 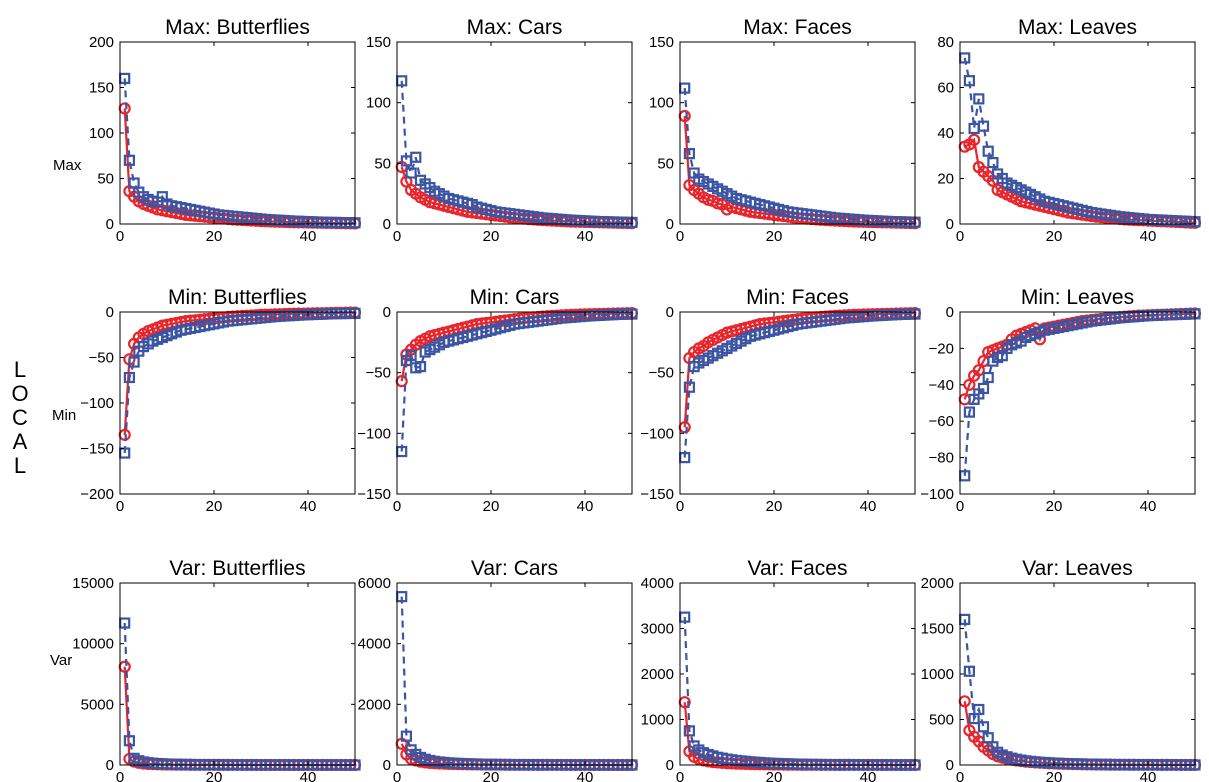 I want to click on subplot-title: Var: Leaves, so click(x=1077, y=568).